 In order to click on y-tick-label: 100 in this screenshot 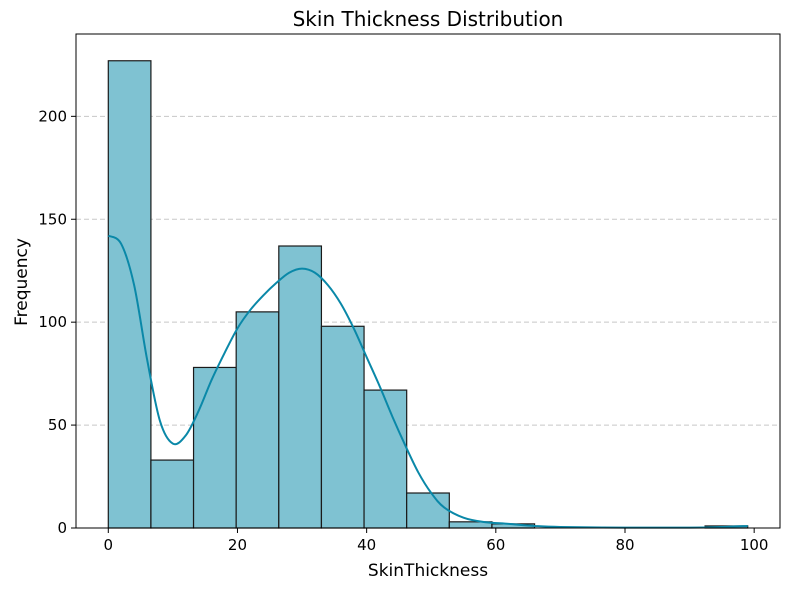, I will do `click(52, 322)`.